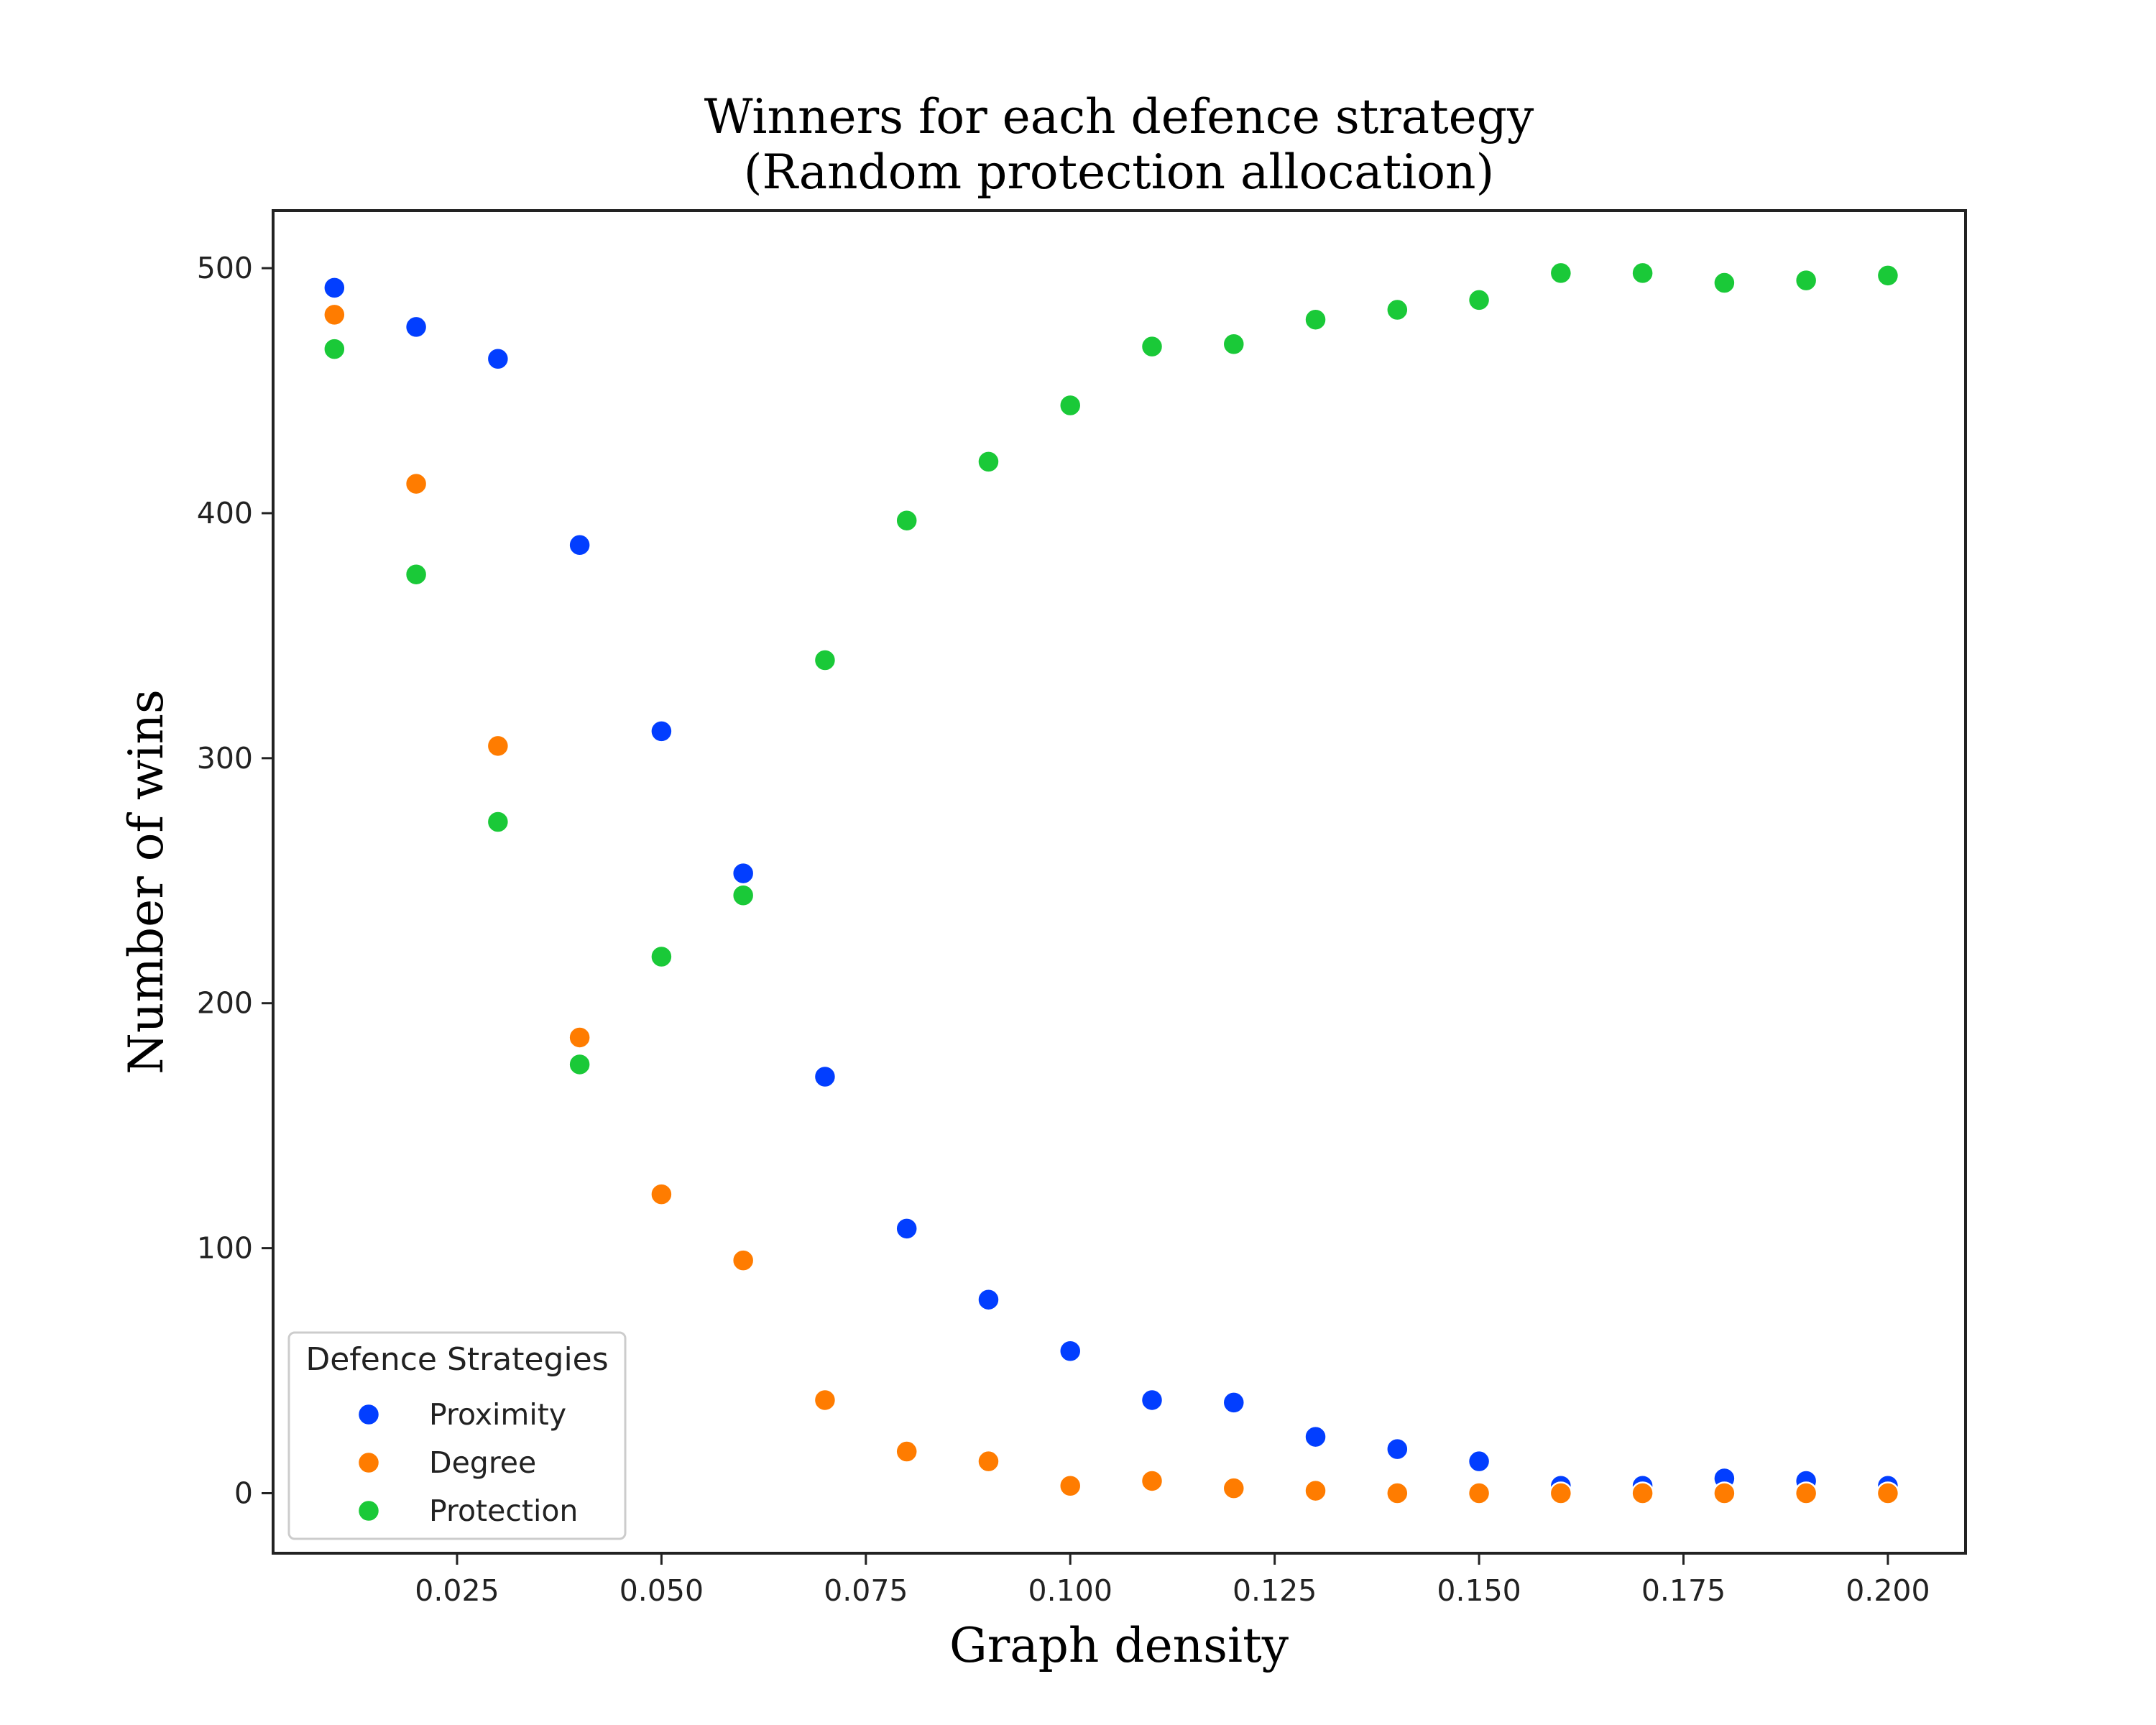 This screenshot has width=2156, height=1725. What do you see at coordinates (497, 1414) in the screenshot?
I see `legend-label-proximity: Proximity` at bounding box center [497, 1414].